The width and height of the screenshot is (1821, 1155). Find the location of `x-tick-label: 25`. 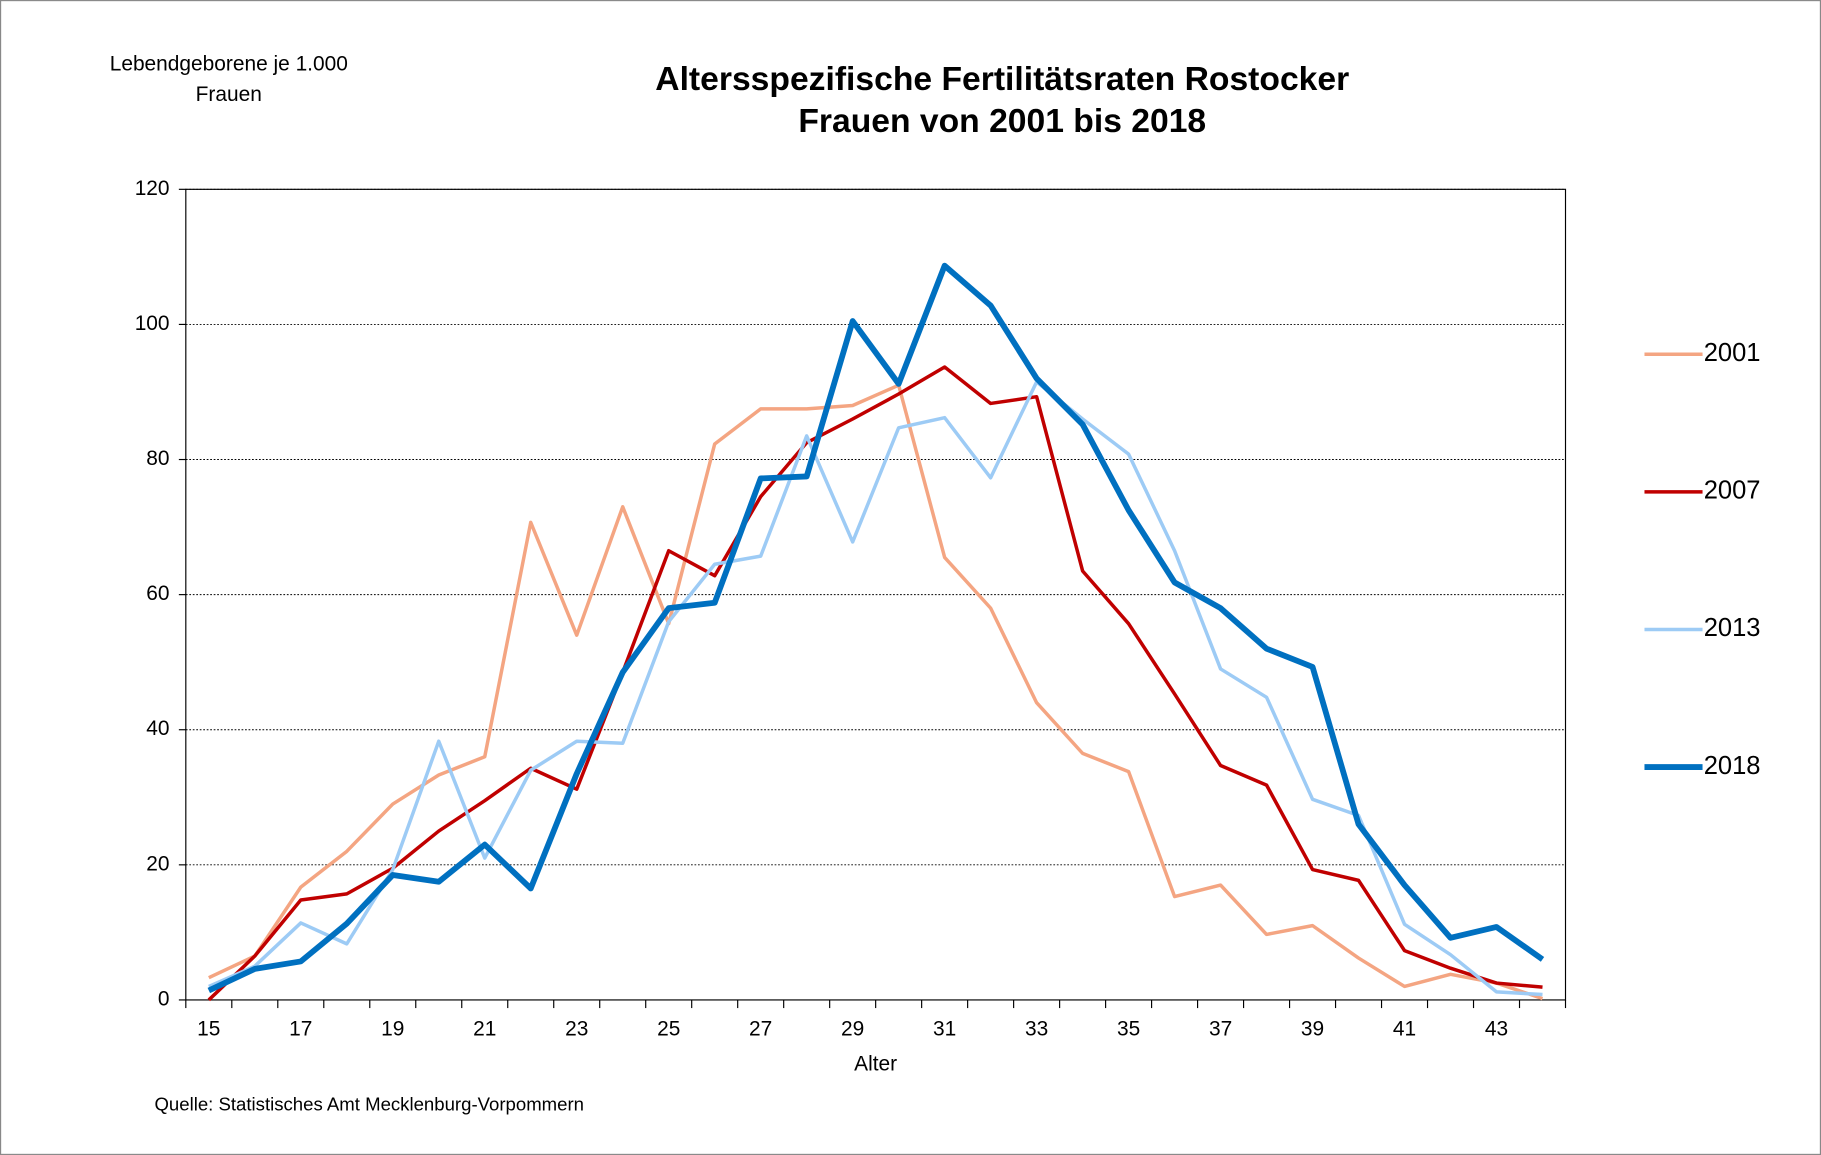

x-tick-label: 25 is located at coordinates (668, 1029).